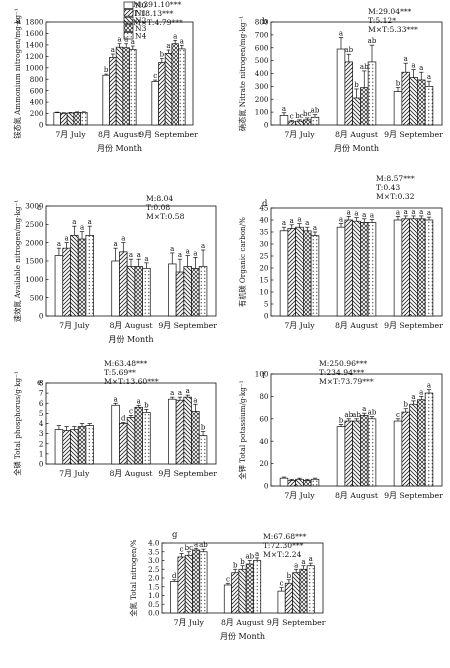 The image size is (450, 668). I want to click on y-axis-label: 全钾 Total potassium/g·kg⁻¹, so click(242, 429).